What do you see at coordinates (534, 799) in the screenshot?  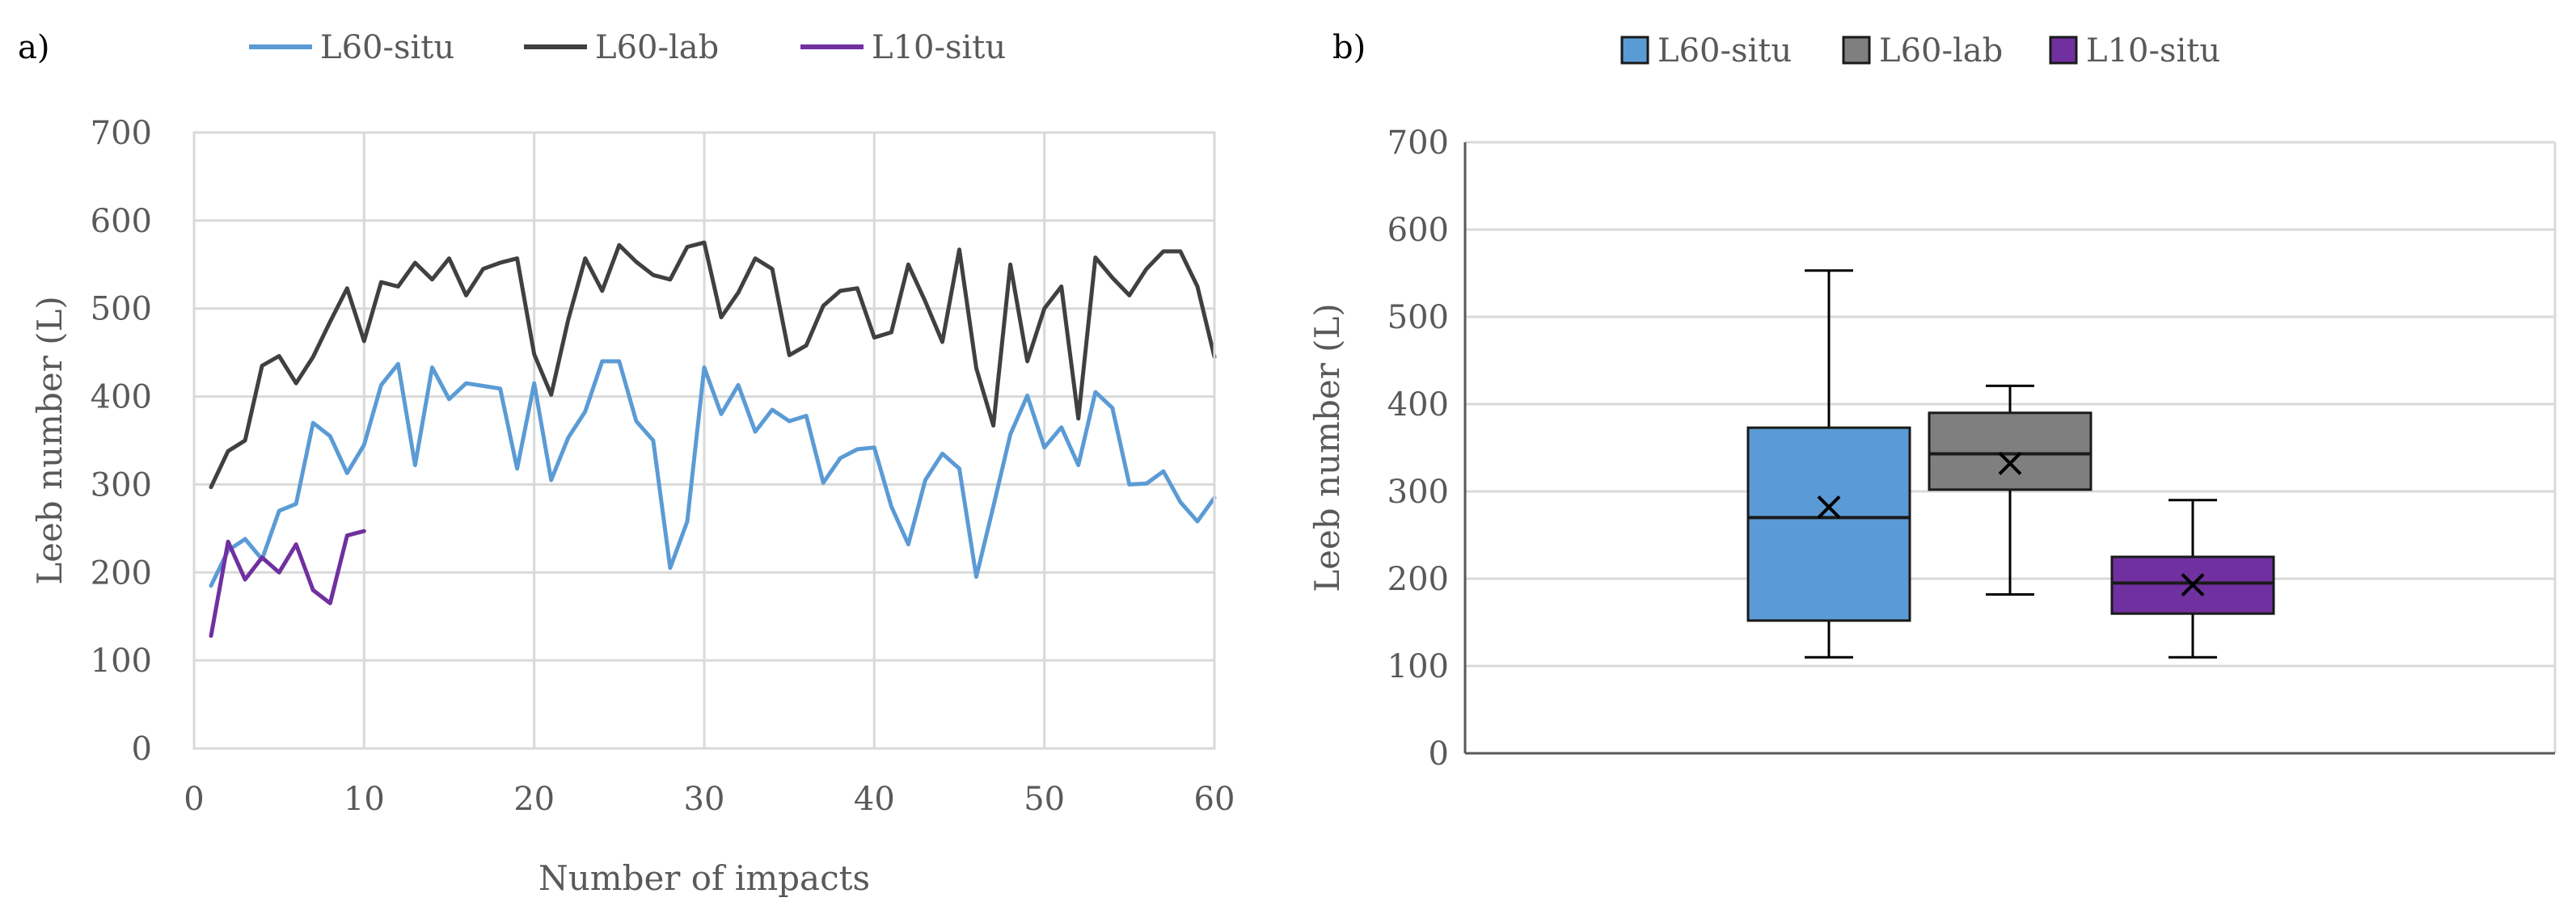 I see `line-chart-x-tick-label: 20` at bounding box center [534, 799].